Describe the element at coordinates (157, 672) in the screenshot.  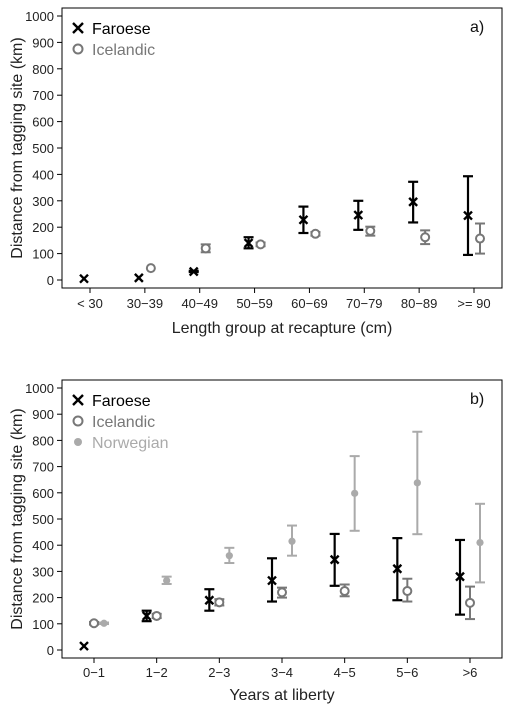
I see `x-tick-label-b: 1−2` at that location.